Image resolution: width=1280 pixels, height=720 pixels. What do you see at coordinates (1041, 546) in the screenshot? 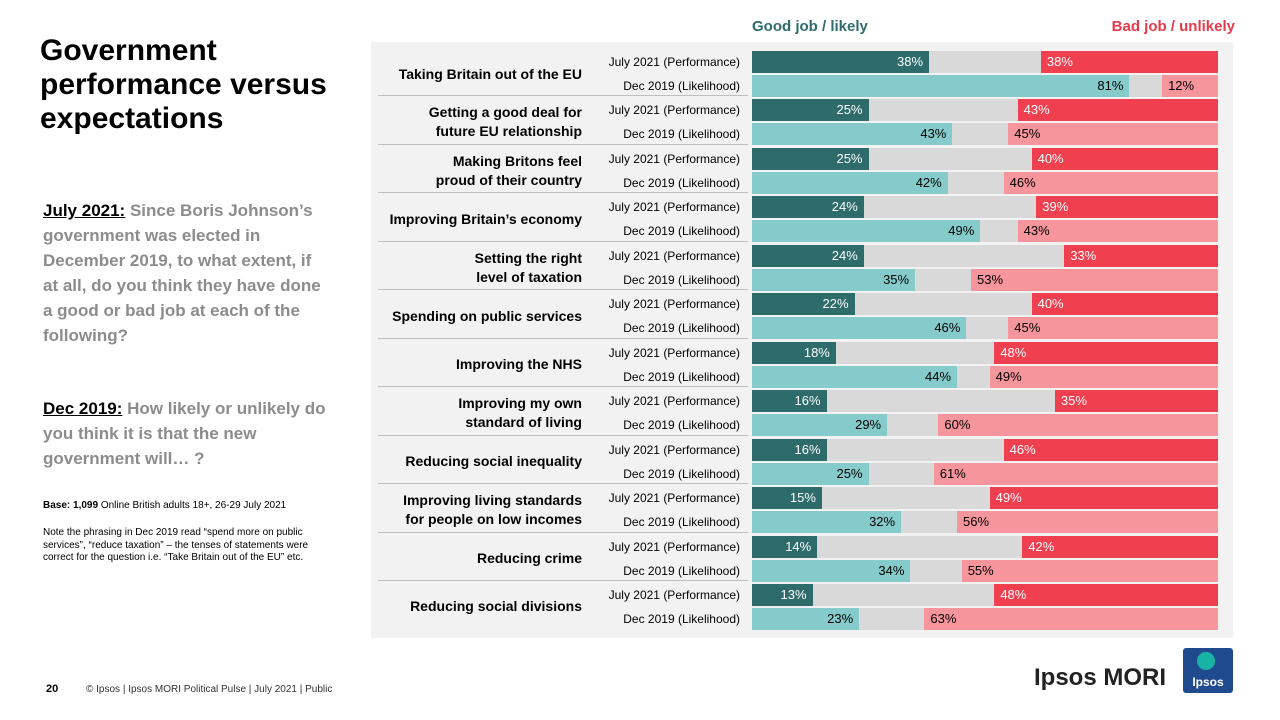
I see `value-label: 42%` at bounding box center [1041, 546].